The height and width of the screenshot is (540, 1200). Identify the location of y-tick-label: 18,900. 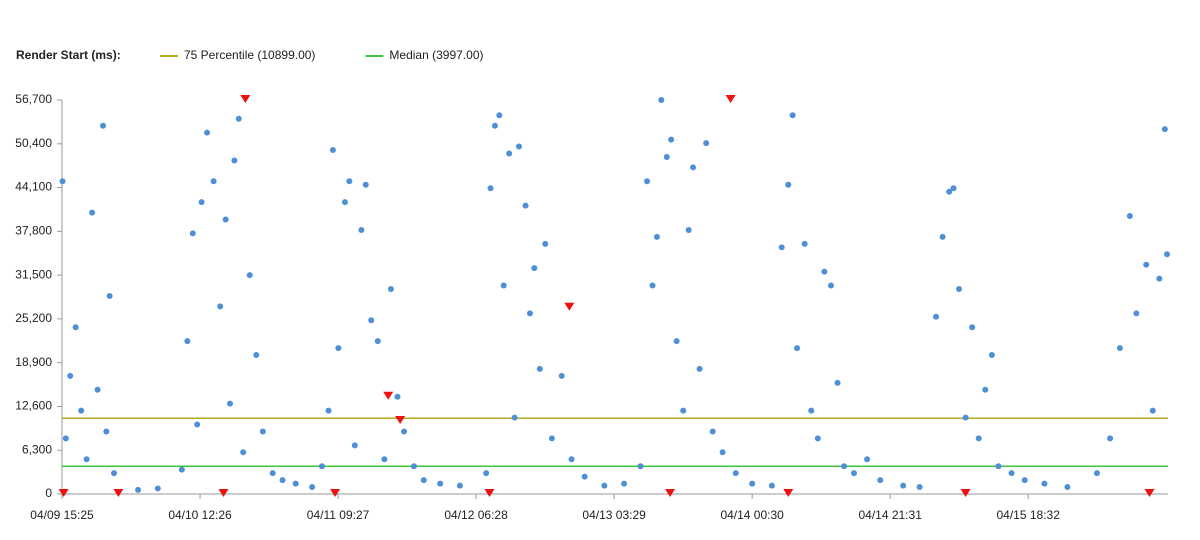
(33, 362).